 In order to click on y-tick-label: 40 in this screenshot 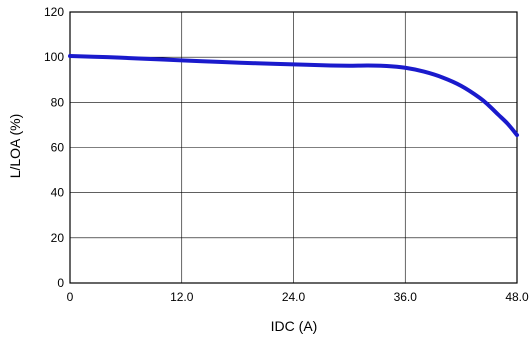, I will do `click(58, 193)`.